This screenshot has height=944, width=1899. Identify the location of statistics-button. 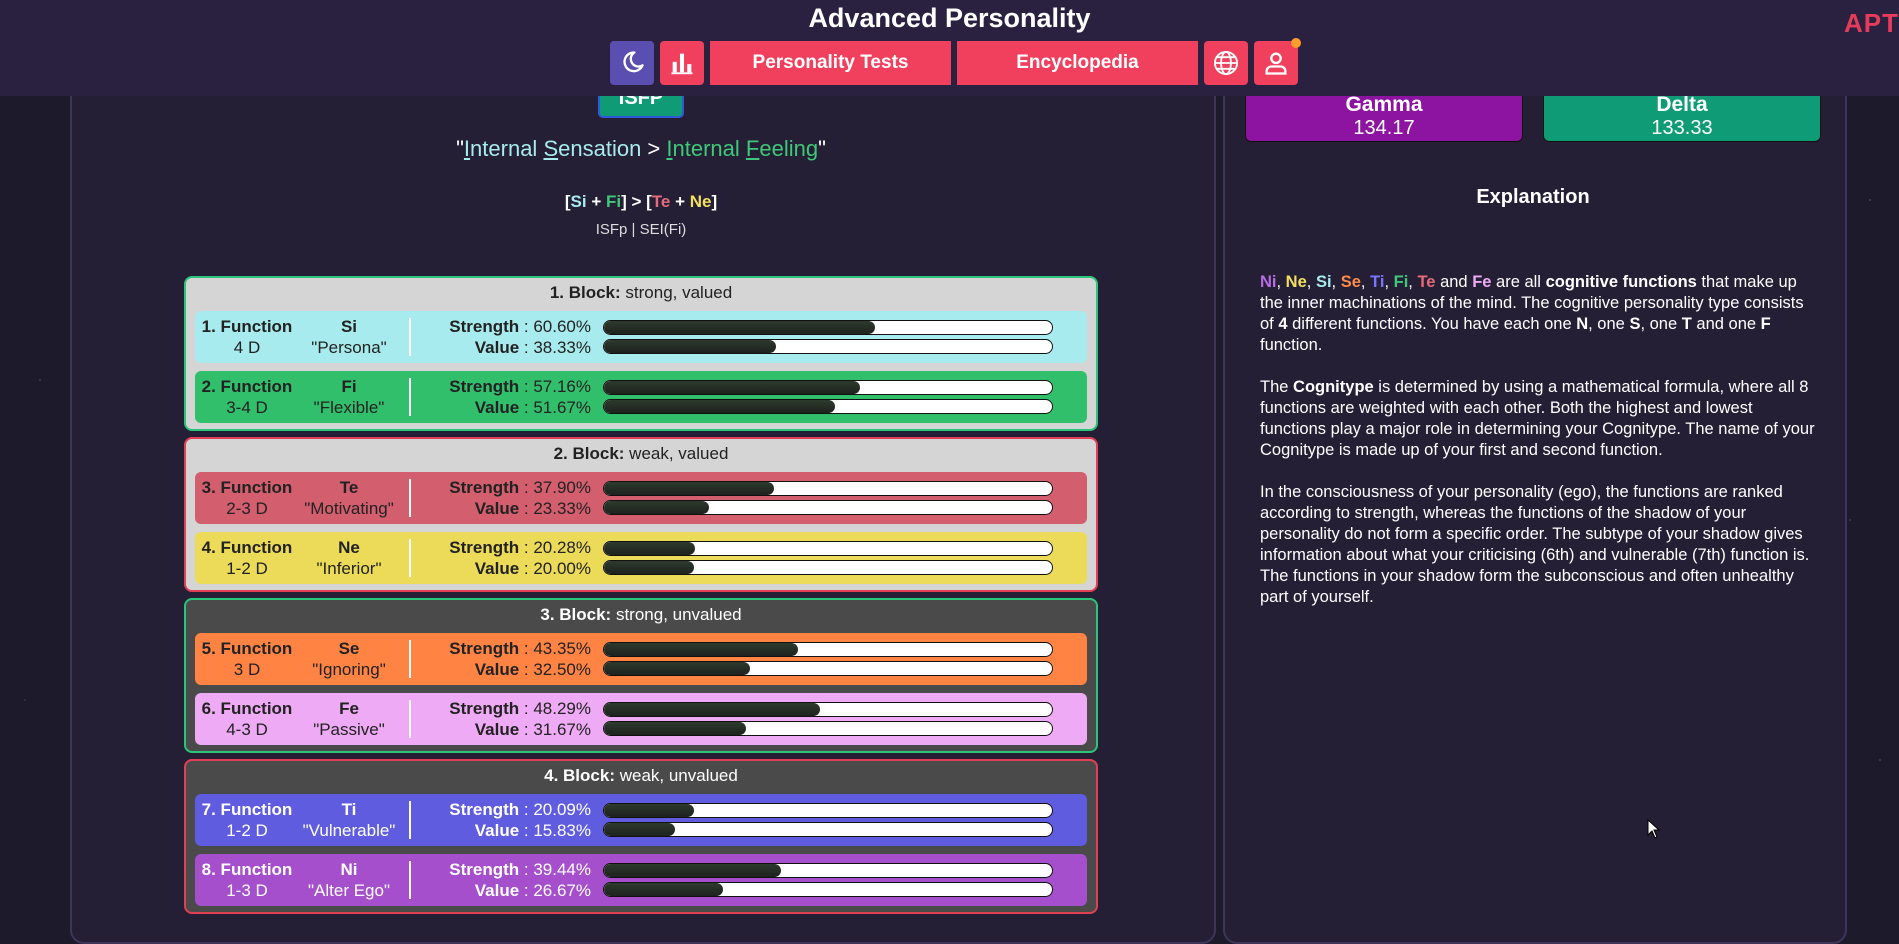
(682, 63).